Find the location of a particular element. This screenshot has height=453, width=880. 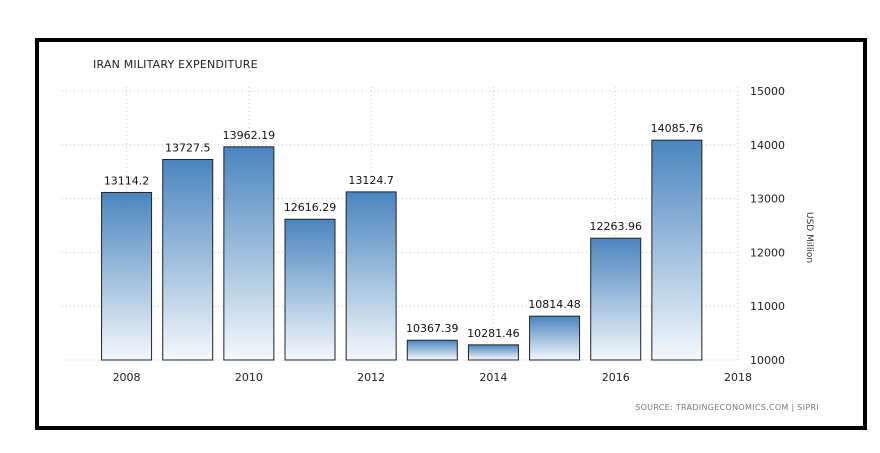

y-tick-14000: 14000 is located at coordinates (767, 145).